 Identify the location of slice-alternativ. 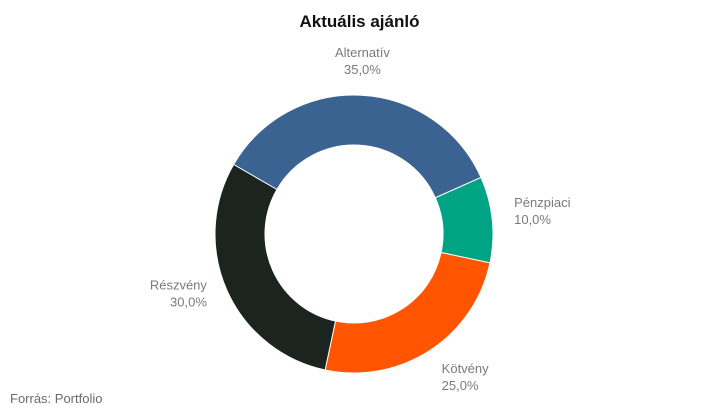
(357, 146).